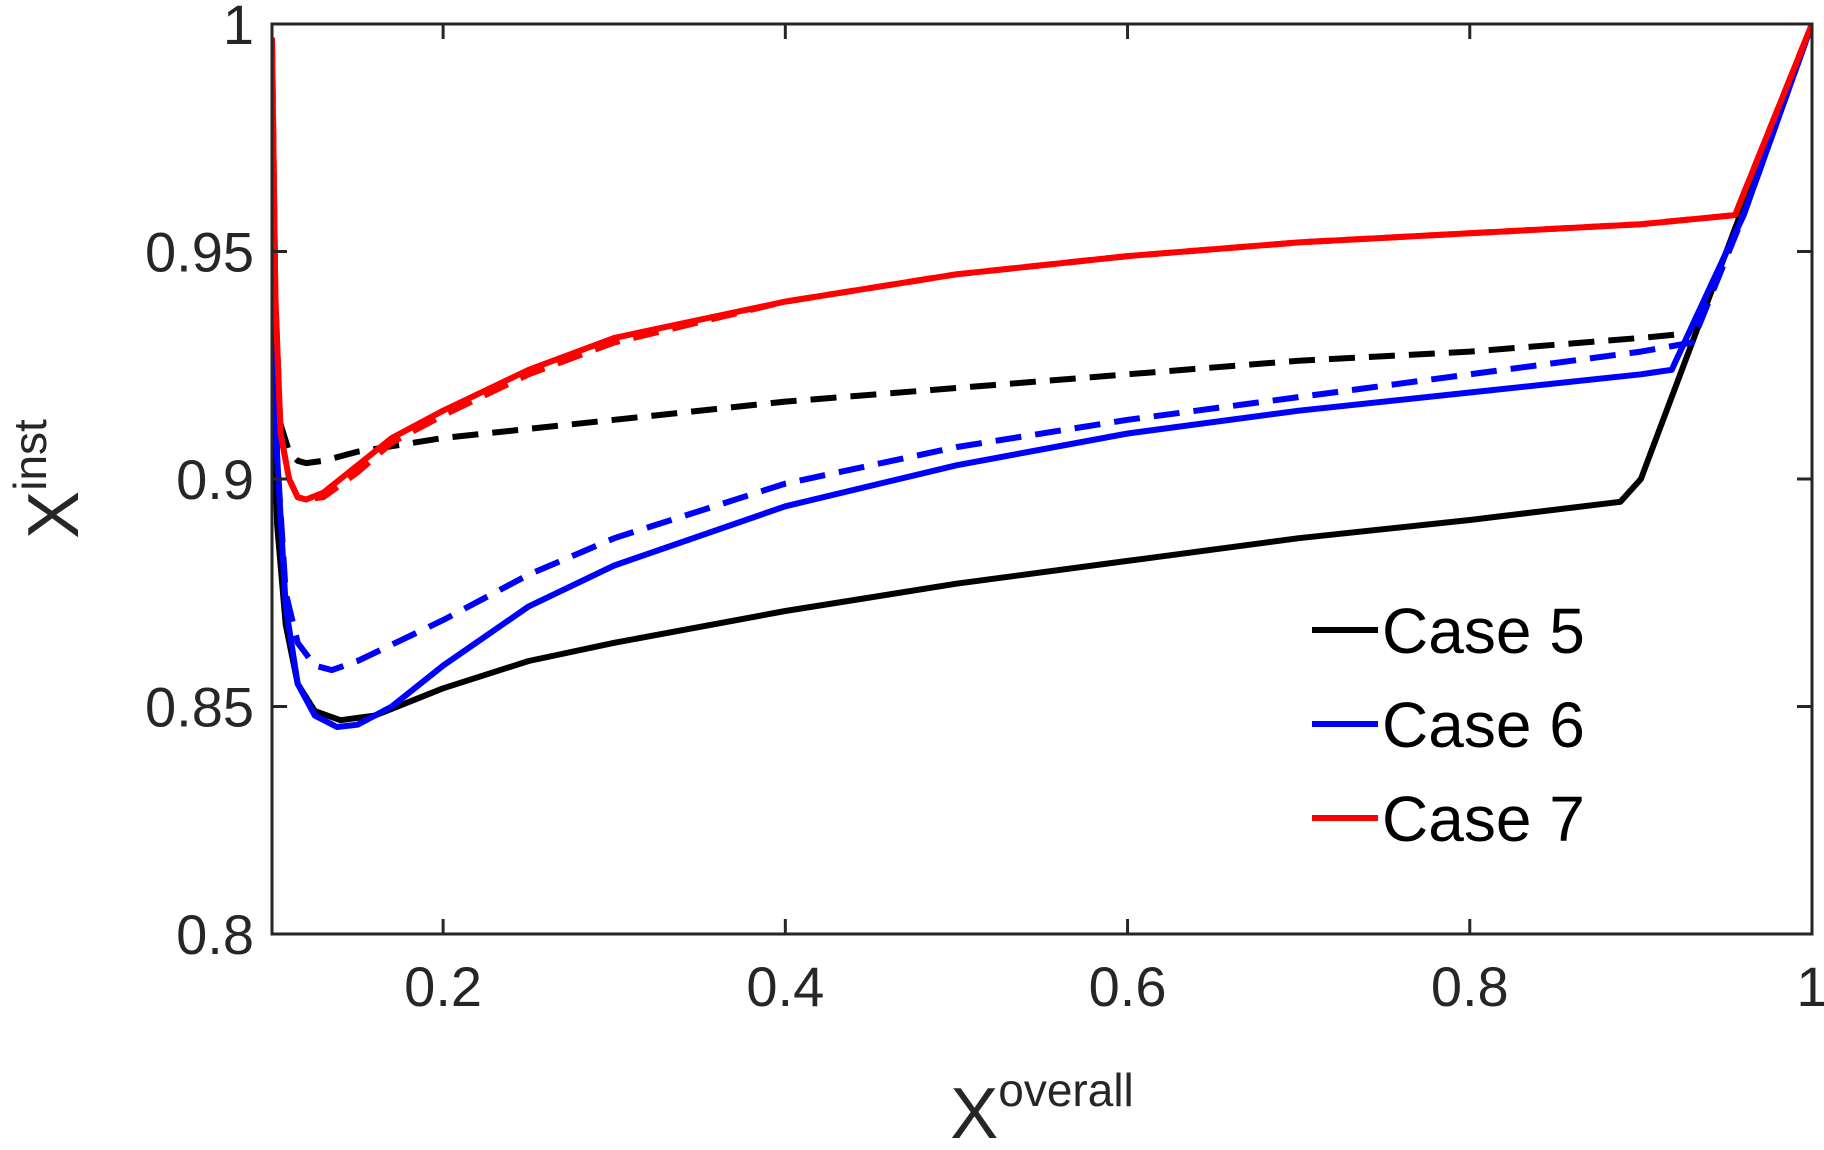 The image size is (1824, 1150). I want to click on x-axis-label: Xoverall, so click(1042, 1107).